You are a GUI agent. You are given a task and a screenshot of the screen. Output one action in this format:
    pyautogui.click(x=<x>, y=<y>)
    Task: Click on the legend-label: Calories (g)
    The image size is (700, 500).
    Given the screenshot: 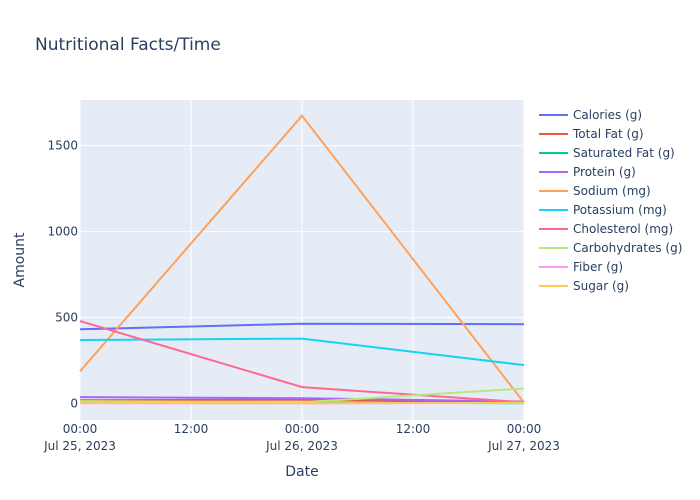 What is the action you would take?
    pyautogui.click(x=607, y=115)
    